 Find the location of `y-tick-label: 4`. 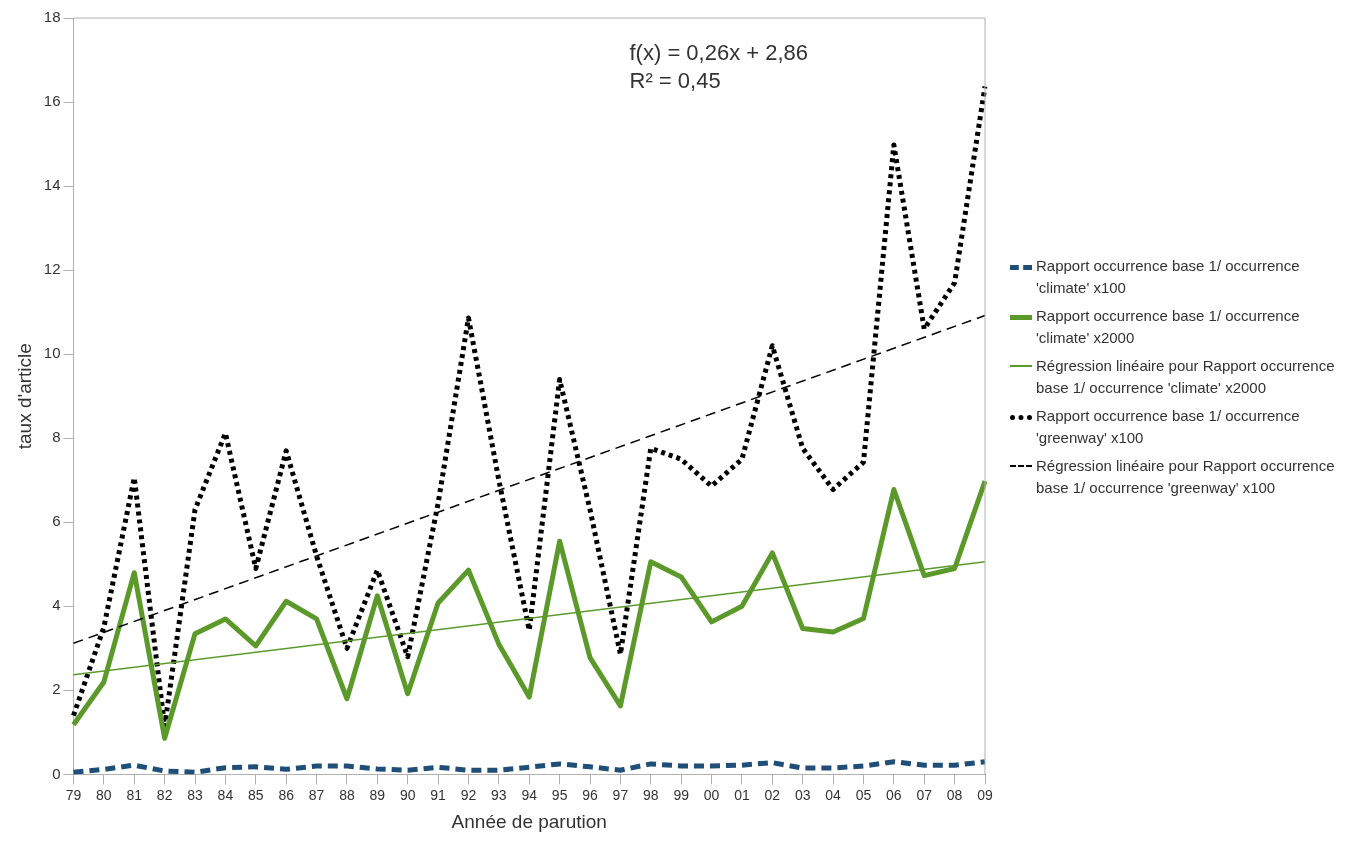

y-tick-label: 4 is located at coordinates (56, 605).